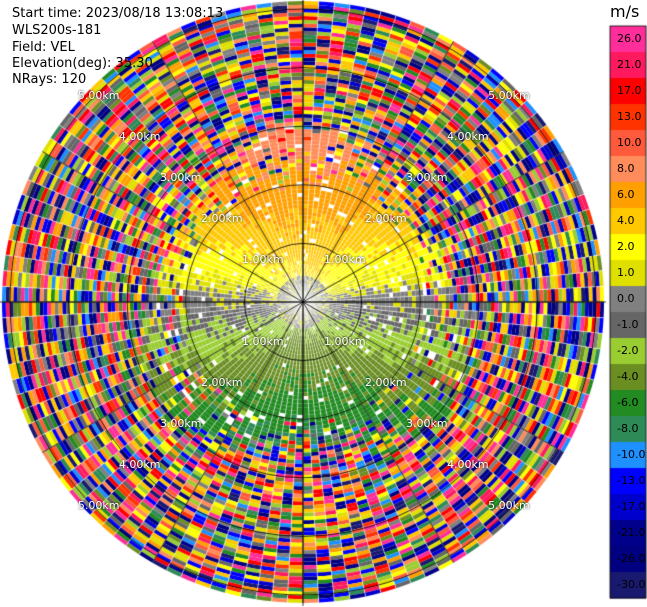 The width and height of the screenshot is (647, 607). I want to click on colorbar-tick-label: 1.0, so click(626, 272).